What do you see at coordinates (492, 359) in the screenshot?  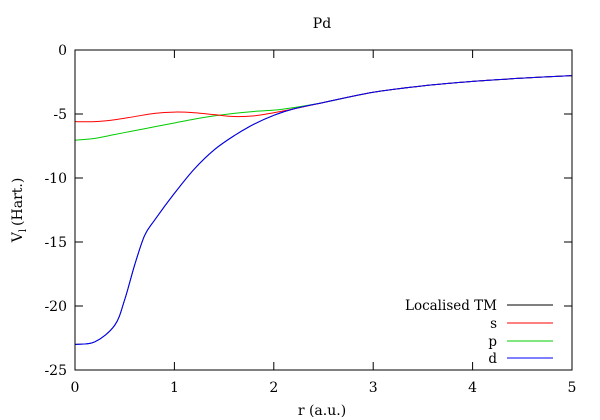 I see `legend-label: d` at bounding box center [492, 359].